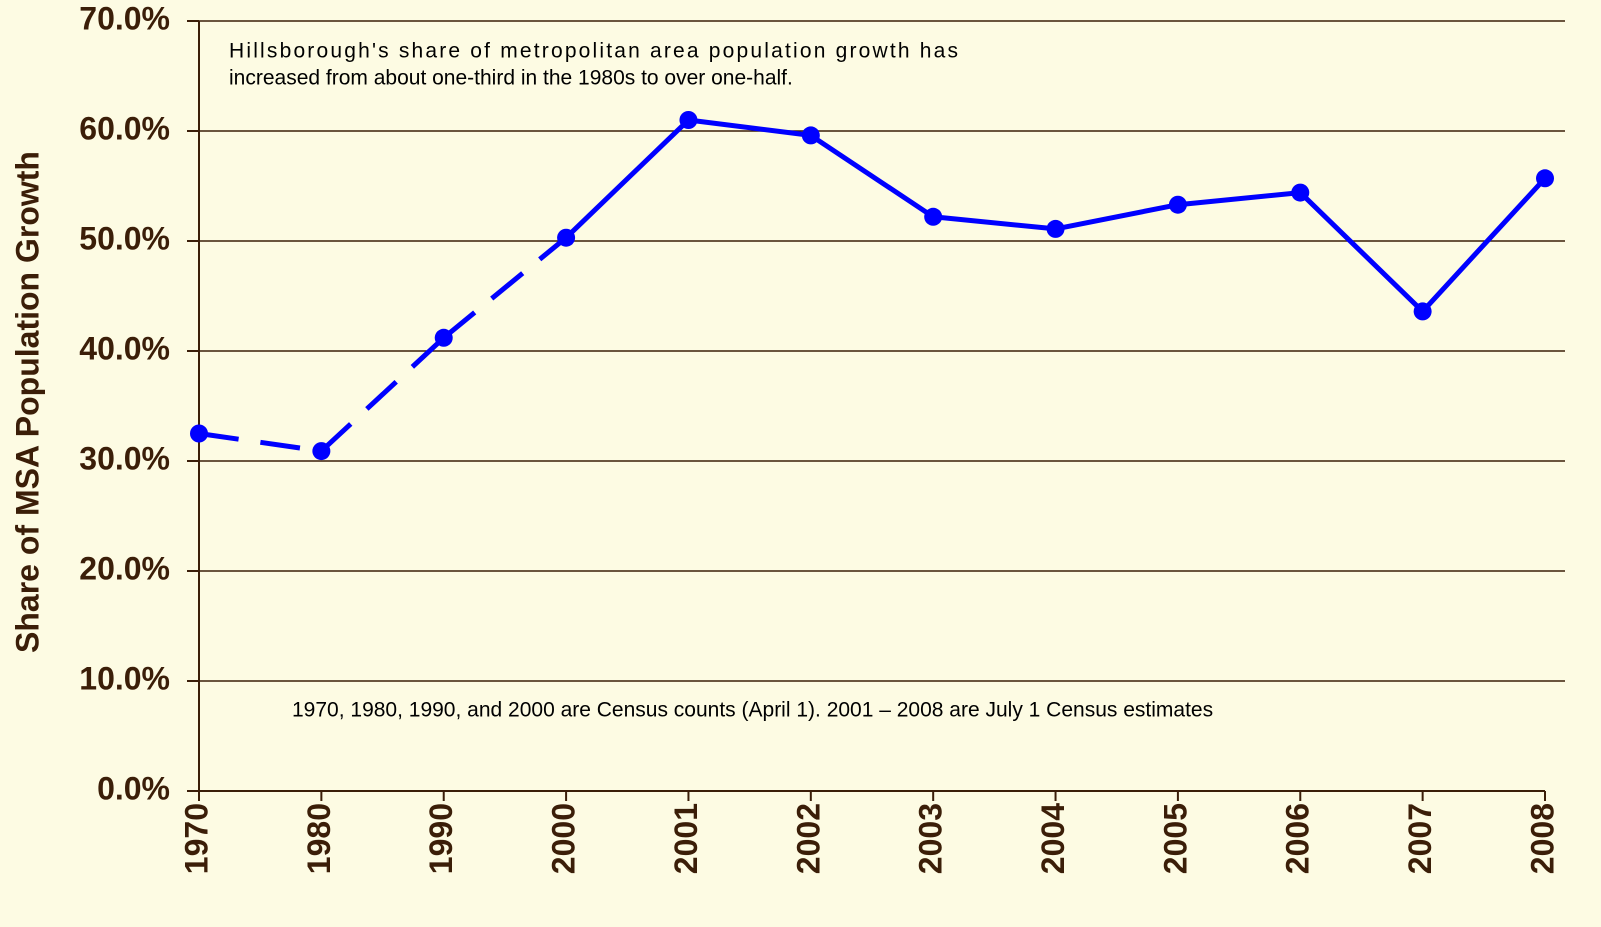 The width and height of the screenshot is (1601, 927). What do you see at coordinates (319, 838) in the screenshot?
I see `x-tick-label: 1980` at bounding box center [319, 838].